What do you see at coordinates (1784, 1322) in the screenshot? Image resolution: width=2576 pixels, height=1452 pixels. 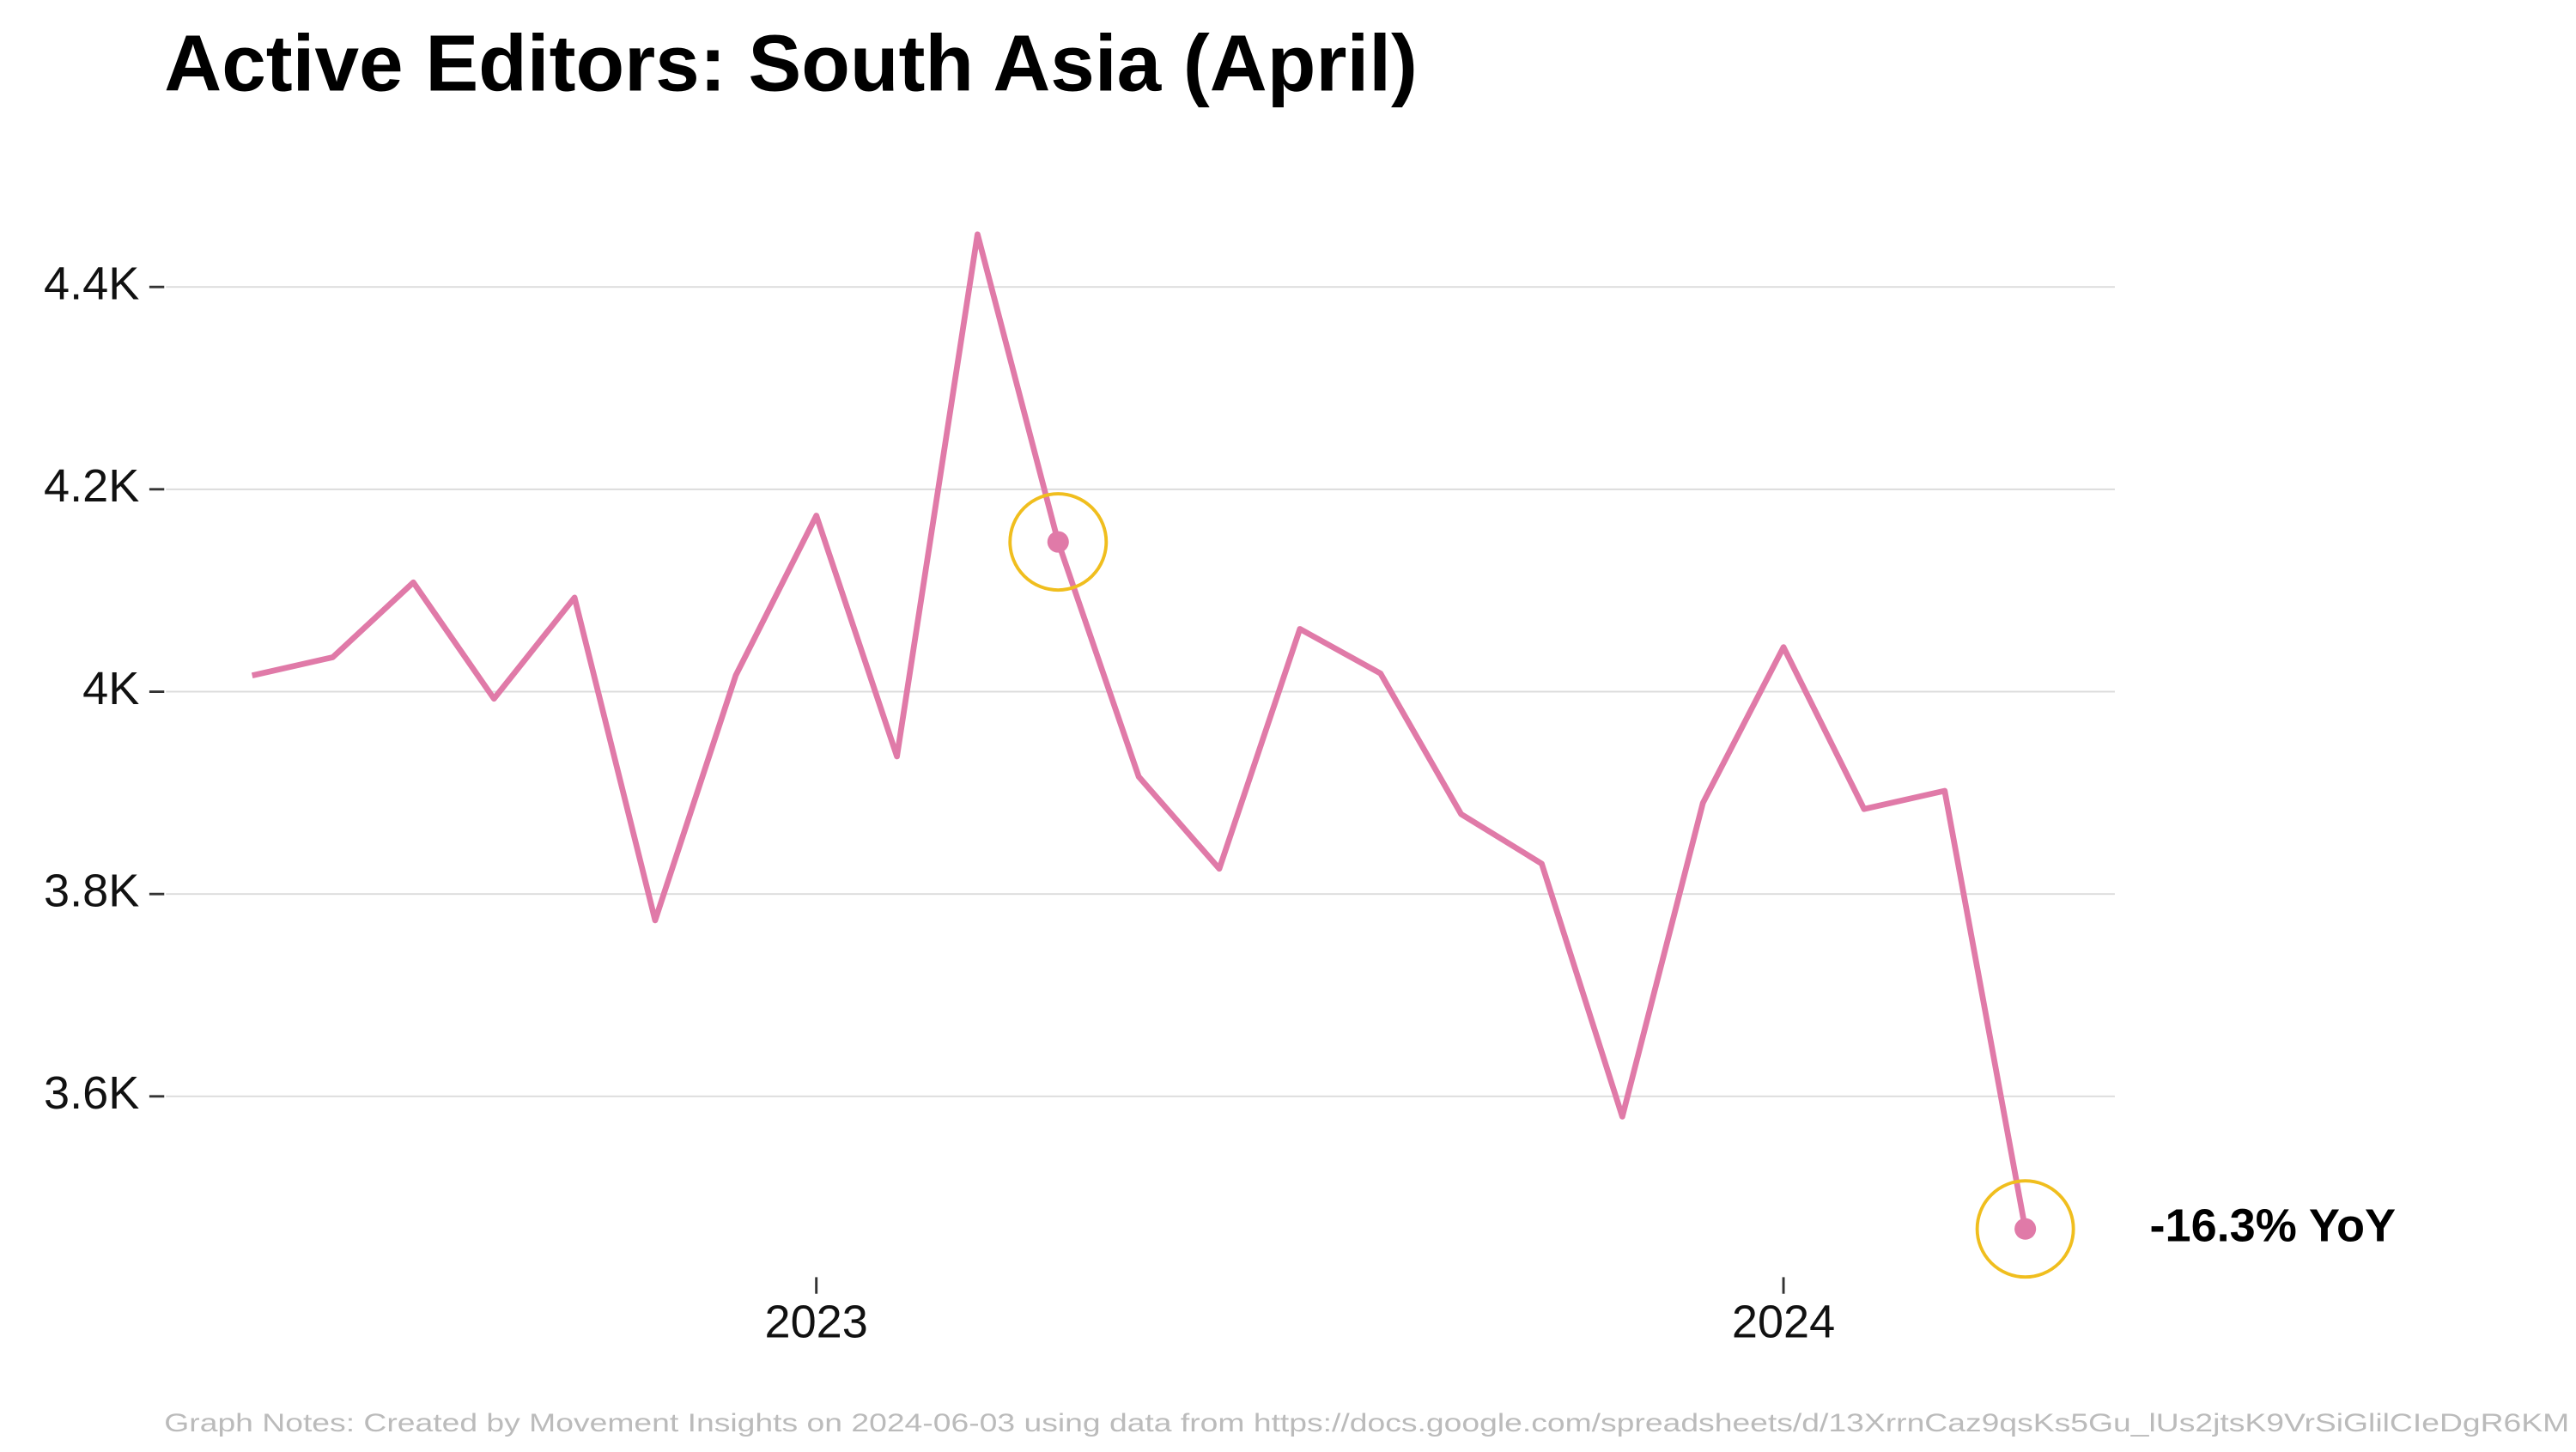 I see `x-tick-label: 2024` at bounding box center [1784, 1322].